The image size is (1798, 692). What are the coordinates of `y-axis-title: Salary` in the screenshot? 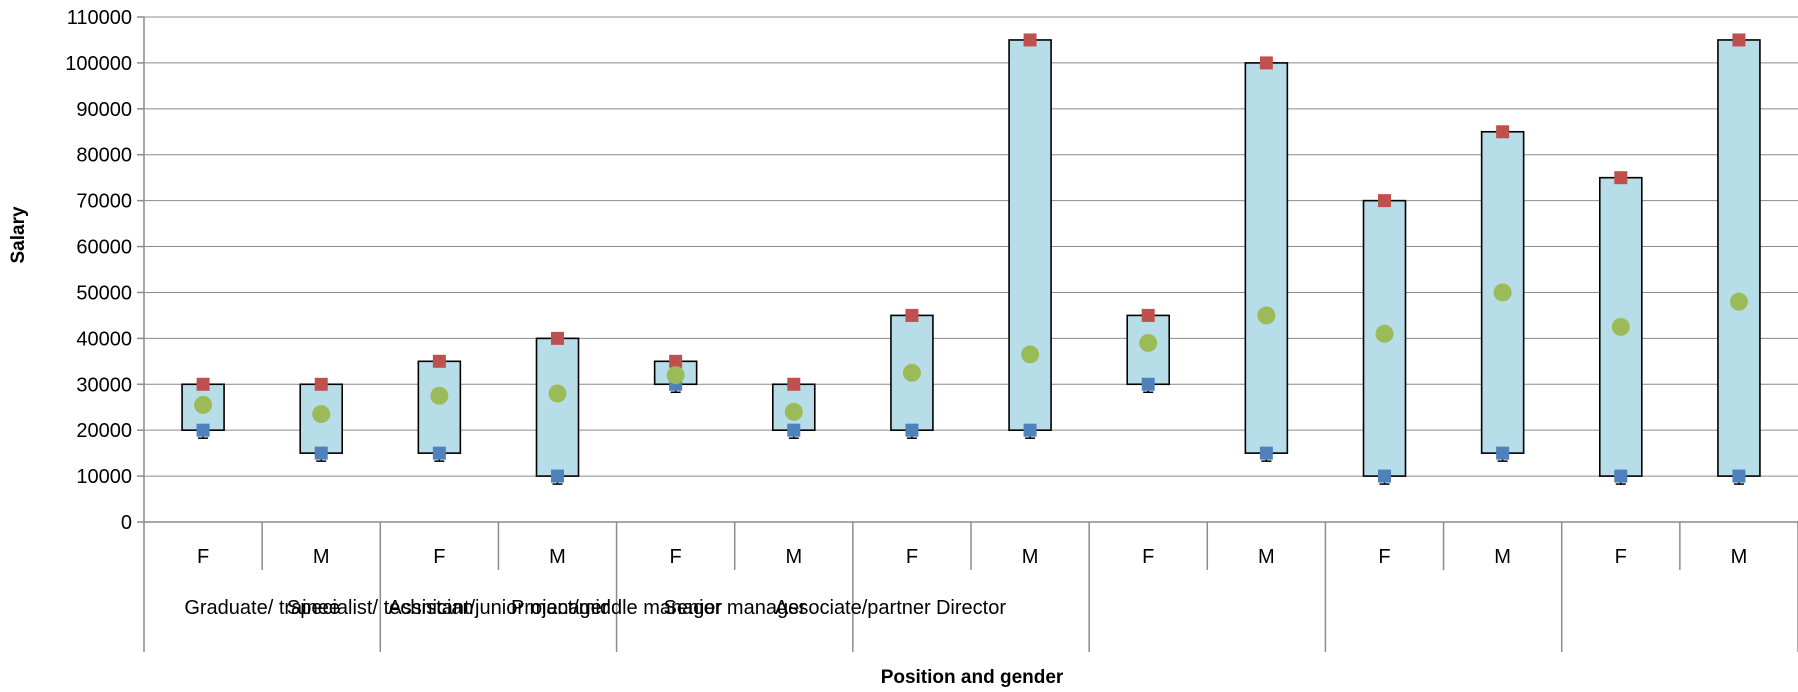 It's located at (18, 234).